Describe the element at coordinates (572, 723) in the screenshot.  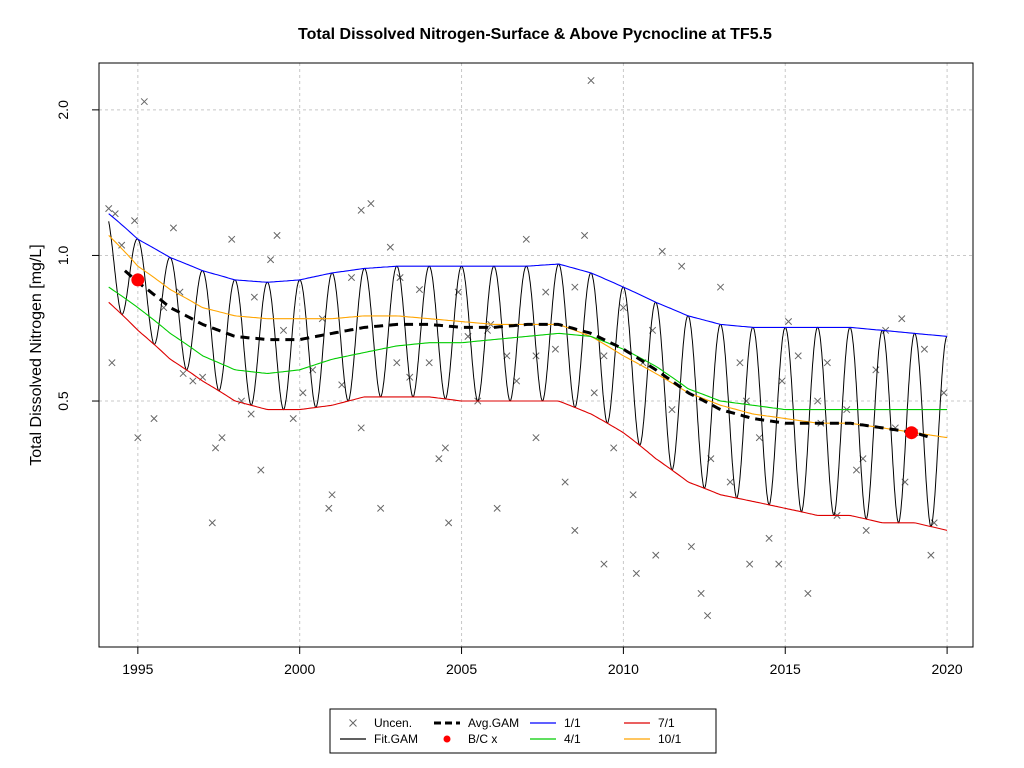
I see `legend-label: 1/1` at that location.